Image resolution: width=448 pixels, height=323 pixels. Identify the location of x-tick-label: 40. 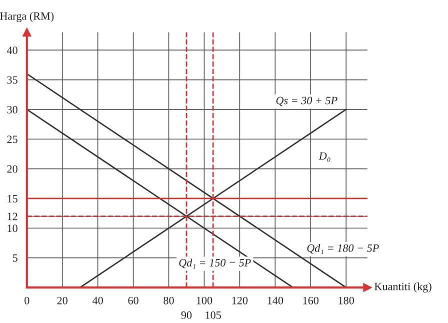
(97, 300).